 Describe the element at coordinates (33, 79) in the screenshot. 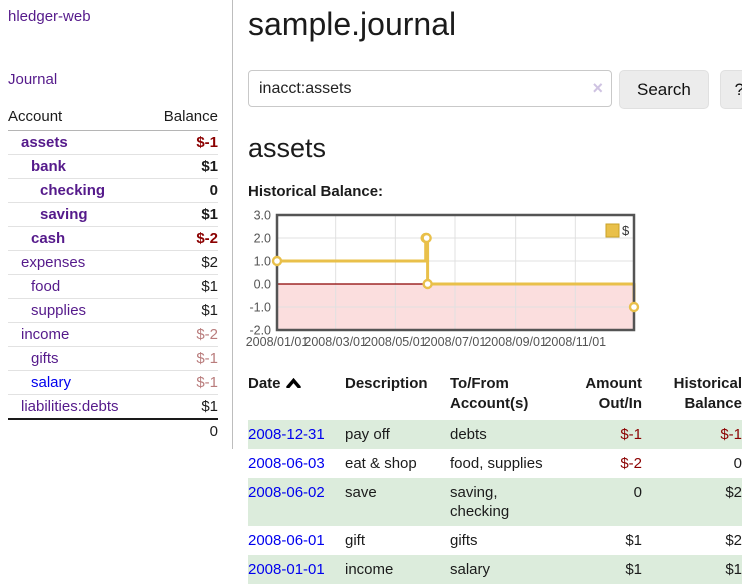

I see `nav-journal-link: Journal` at that location.